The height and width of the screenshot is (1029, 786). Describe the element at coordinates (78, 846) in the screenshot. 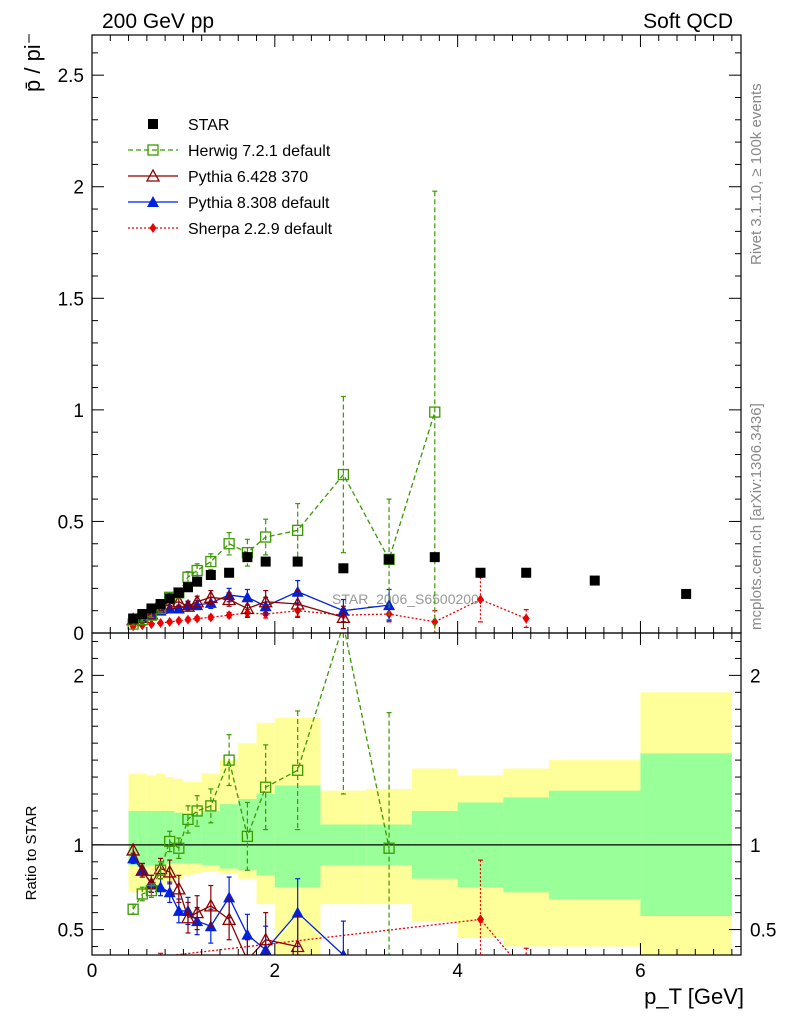

I see `ratio-y-tick-label: 1` at that location.